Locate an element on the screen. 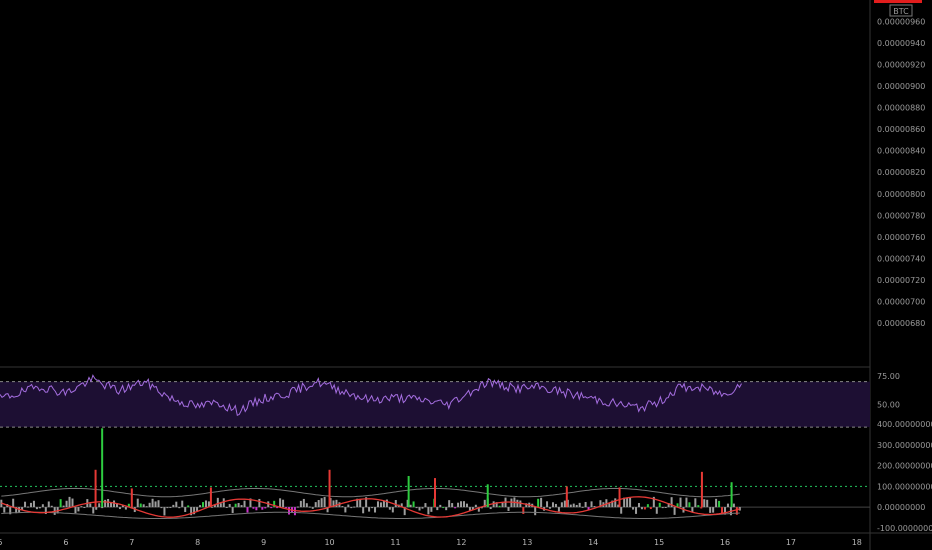 The height and width of the screenshot is (550, 932). price-tick-label: 0.00000700 is located at coordinates (901, 301).